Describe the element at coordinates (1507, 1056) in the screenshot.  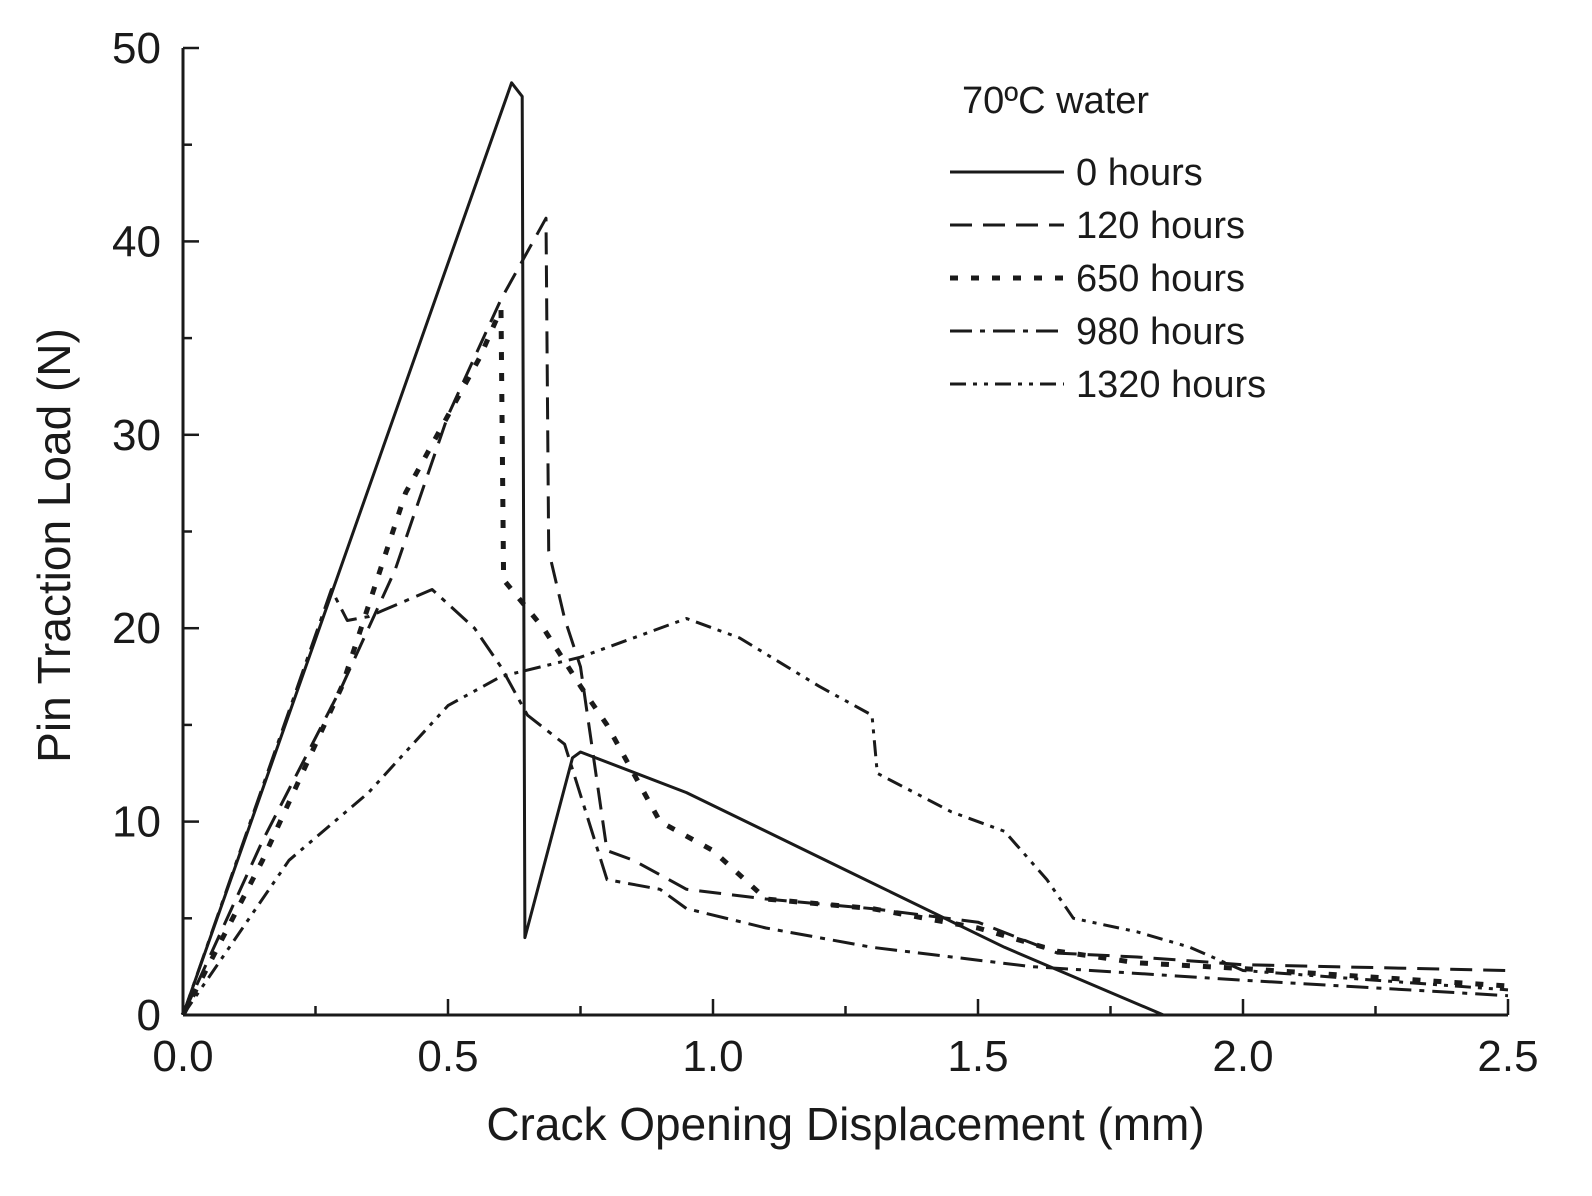
I see `x-tick-label: 2.5` at that location.